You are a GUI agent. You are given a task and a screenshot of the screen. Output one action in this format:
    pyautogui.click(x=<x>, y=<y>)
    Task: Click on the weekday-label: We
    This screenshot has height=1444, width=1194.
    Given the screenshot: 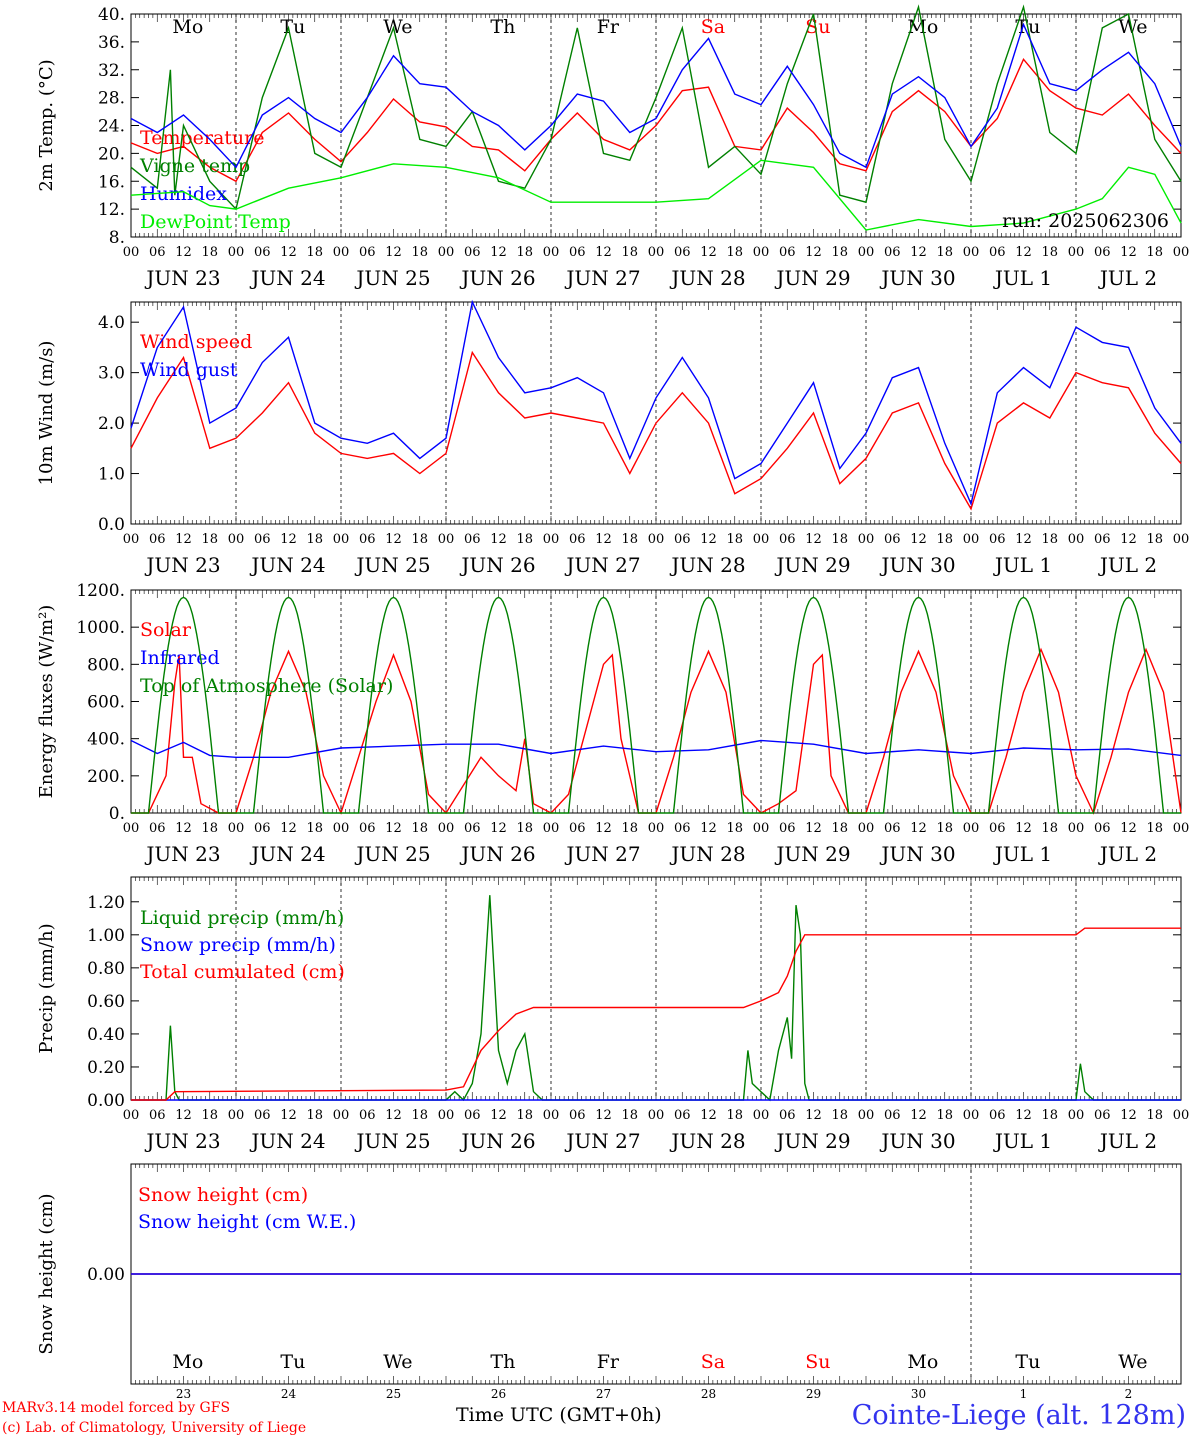 What is the action you would take?
    pyautogui.click(x=397, y=1362)
    